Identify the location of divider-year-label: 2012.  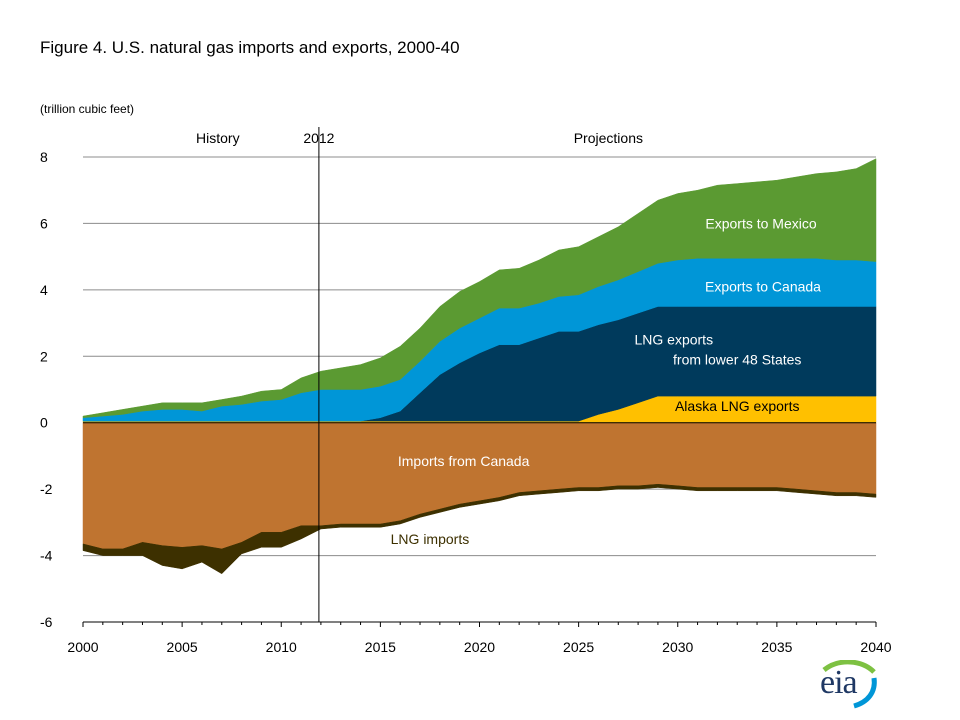
(318, 138).